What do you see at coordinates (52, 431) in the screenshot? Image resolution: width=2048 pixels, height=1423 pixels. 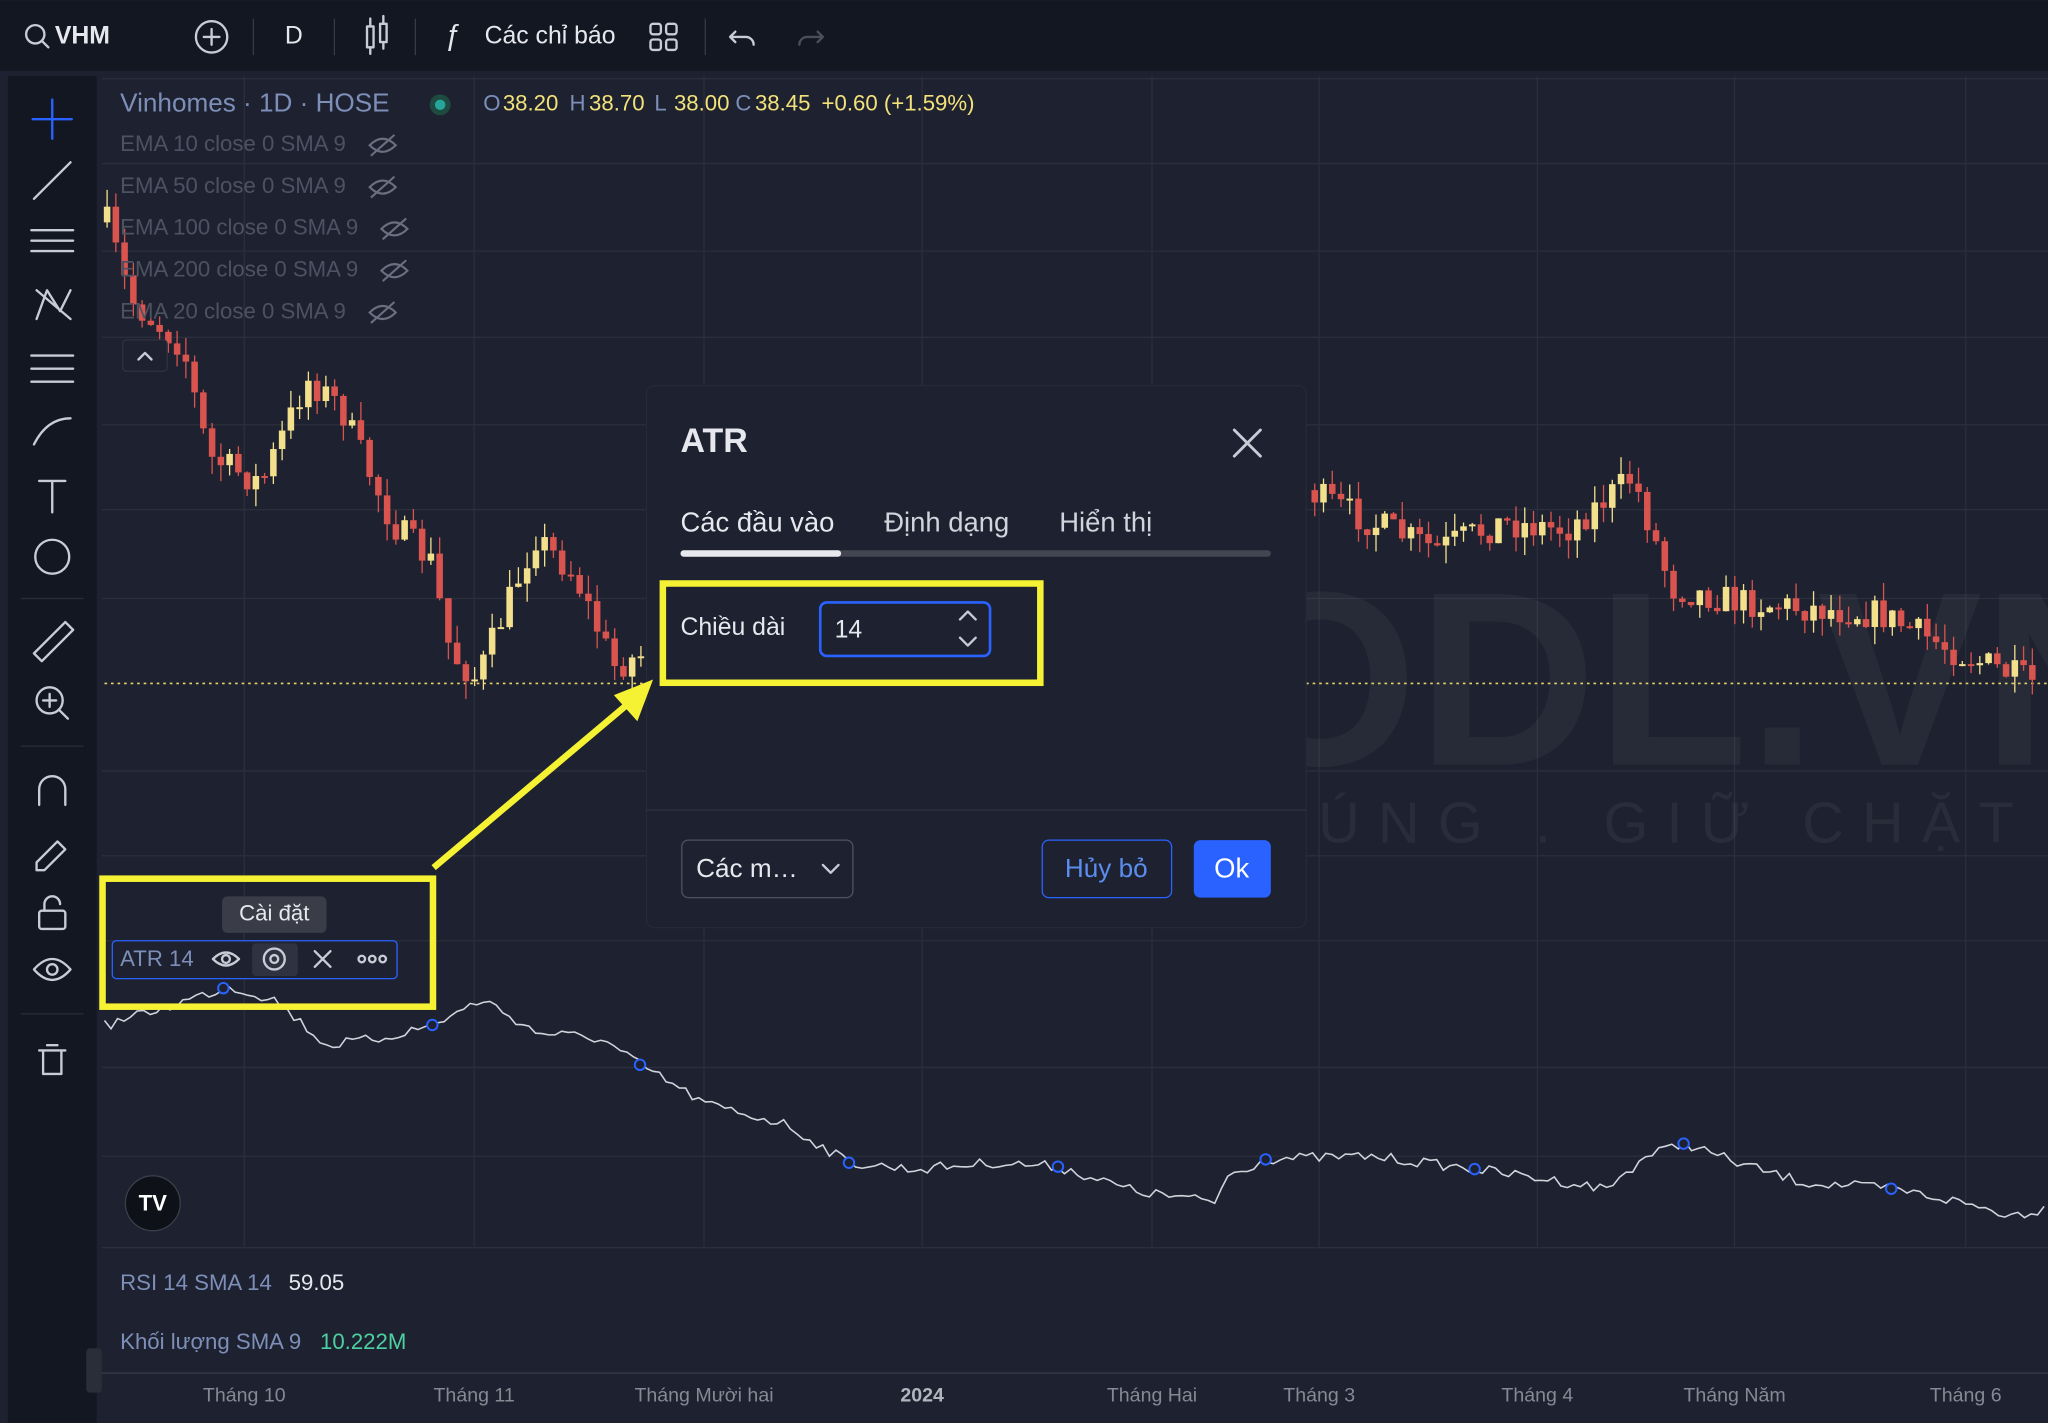 I see `brush-tool` at bounding box center [52, 431].